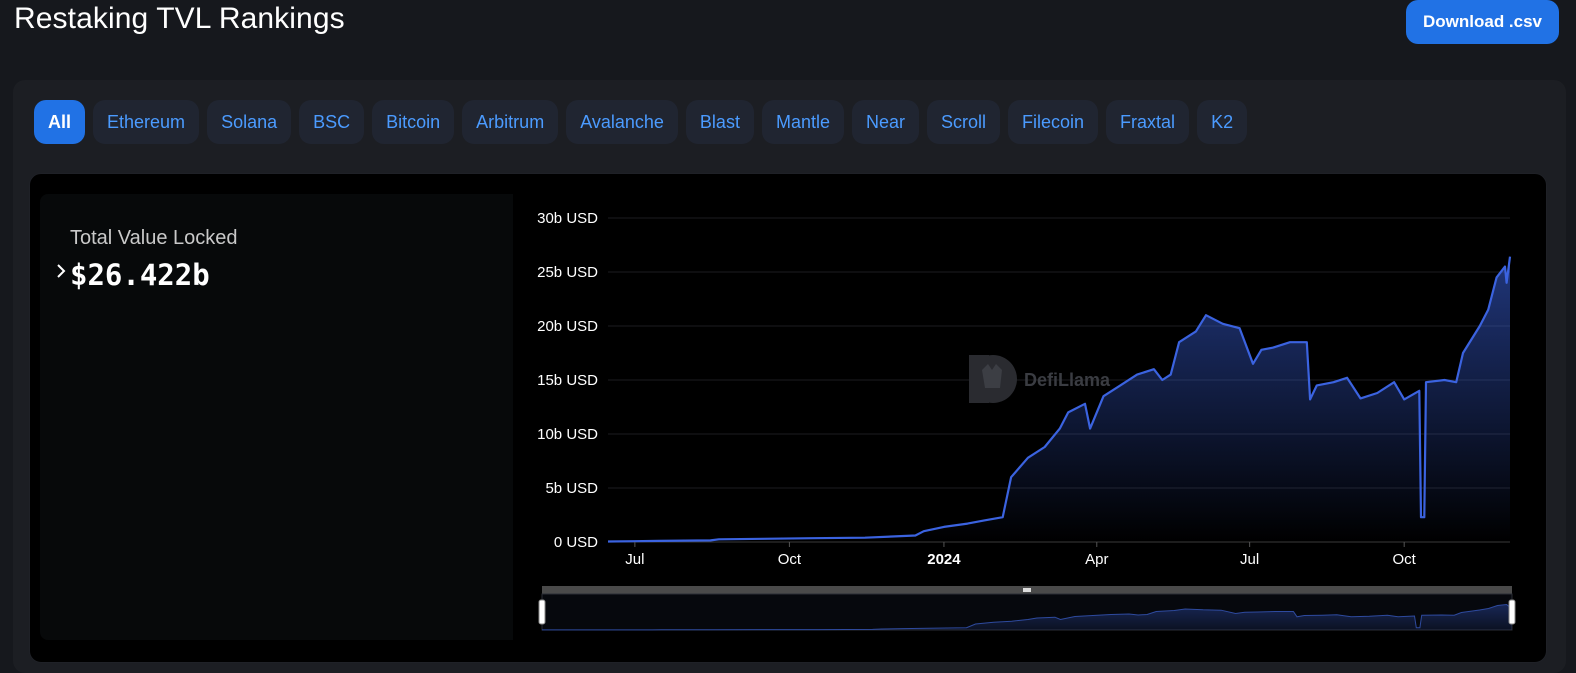  I want to click on y-tick-label: 10b USD, so click(567, 434).